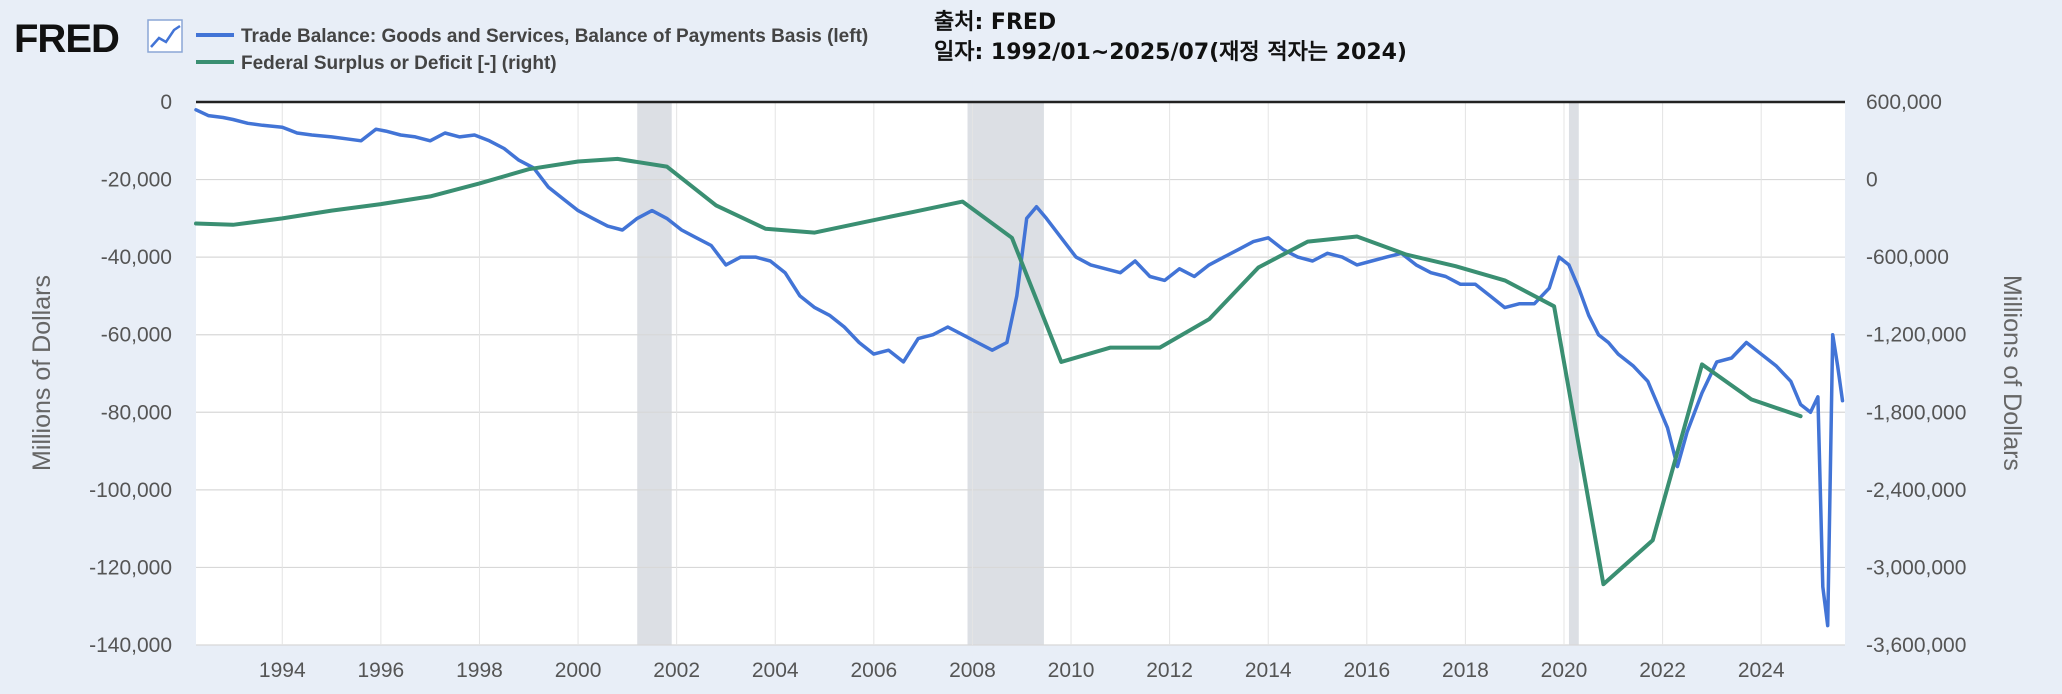 The width and height of the screenshot is (2062, 694). I want to click on right-tick-label: -2,400,000, so click(1916, 490).